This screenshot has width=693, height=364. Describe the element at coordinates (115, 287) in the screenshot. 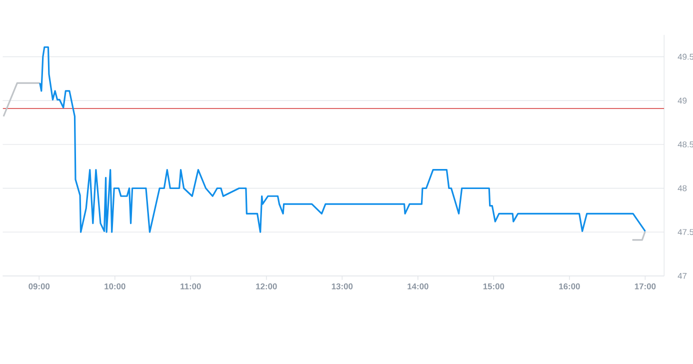

I see `x-tick-label: 10:00` at that location.